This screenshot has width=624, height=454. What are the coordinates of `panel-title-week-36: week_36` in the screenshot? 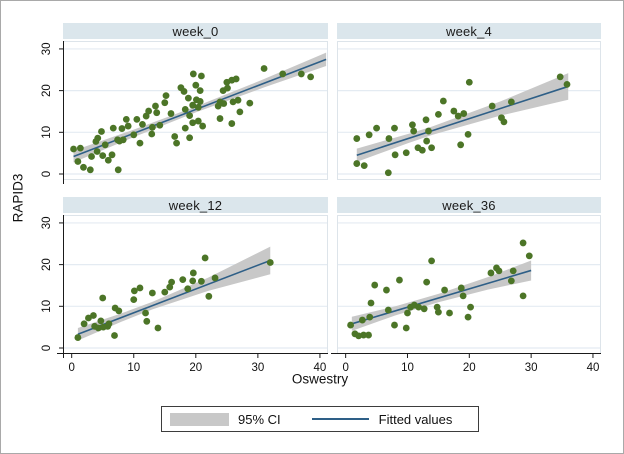 It's located at (469, 205).